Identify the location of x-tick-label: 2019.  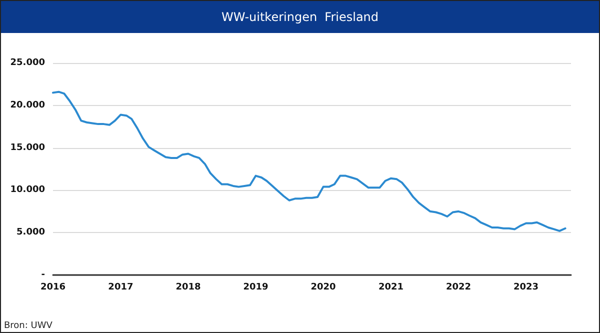
(255, 287).